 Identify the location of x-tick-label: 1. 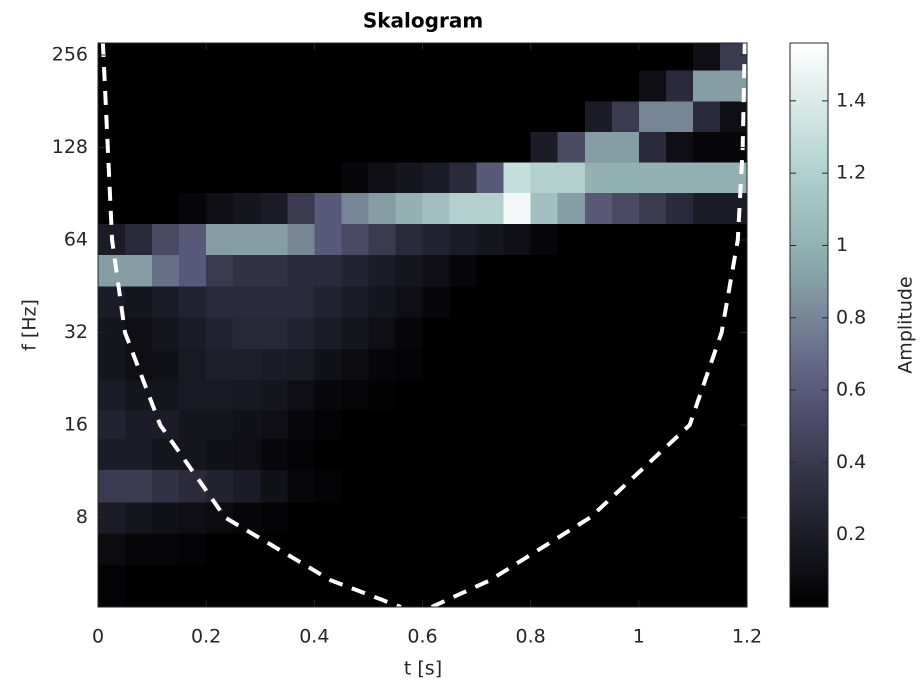
(639, 637).